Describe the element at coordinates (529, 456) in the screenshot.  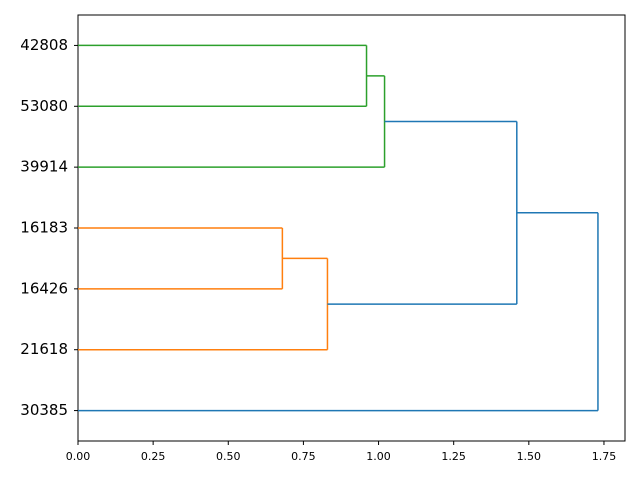
I see `x-tick-label: 1.50` at that location.